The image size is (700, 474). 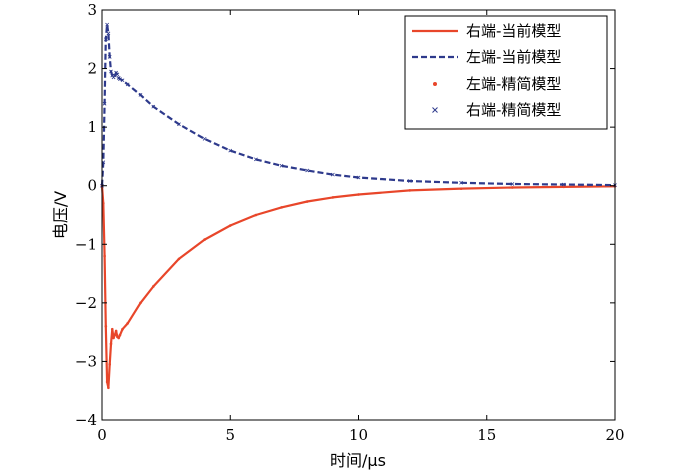 What do you see at coordinates (92, 69) in the screenshot?
I see `y-tick-label: 2` at bounding box center [92, 69].